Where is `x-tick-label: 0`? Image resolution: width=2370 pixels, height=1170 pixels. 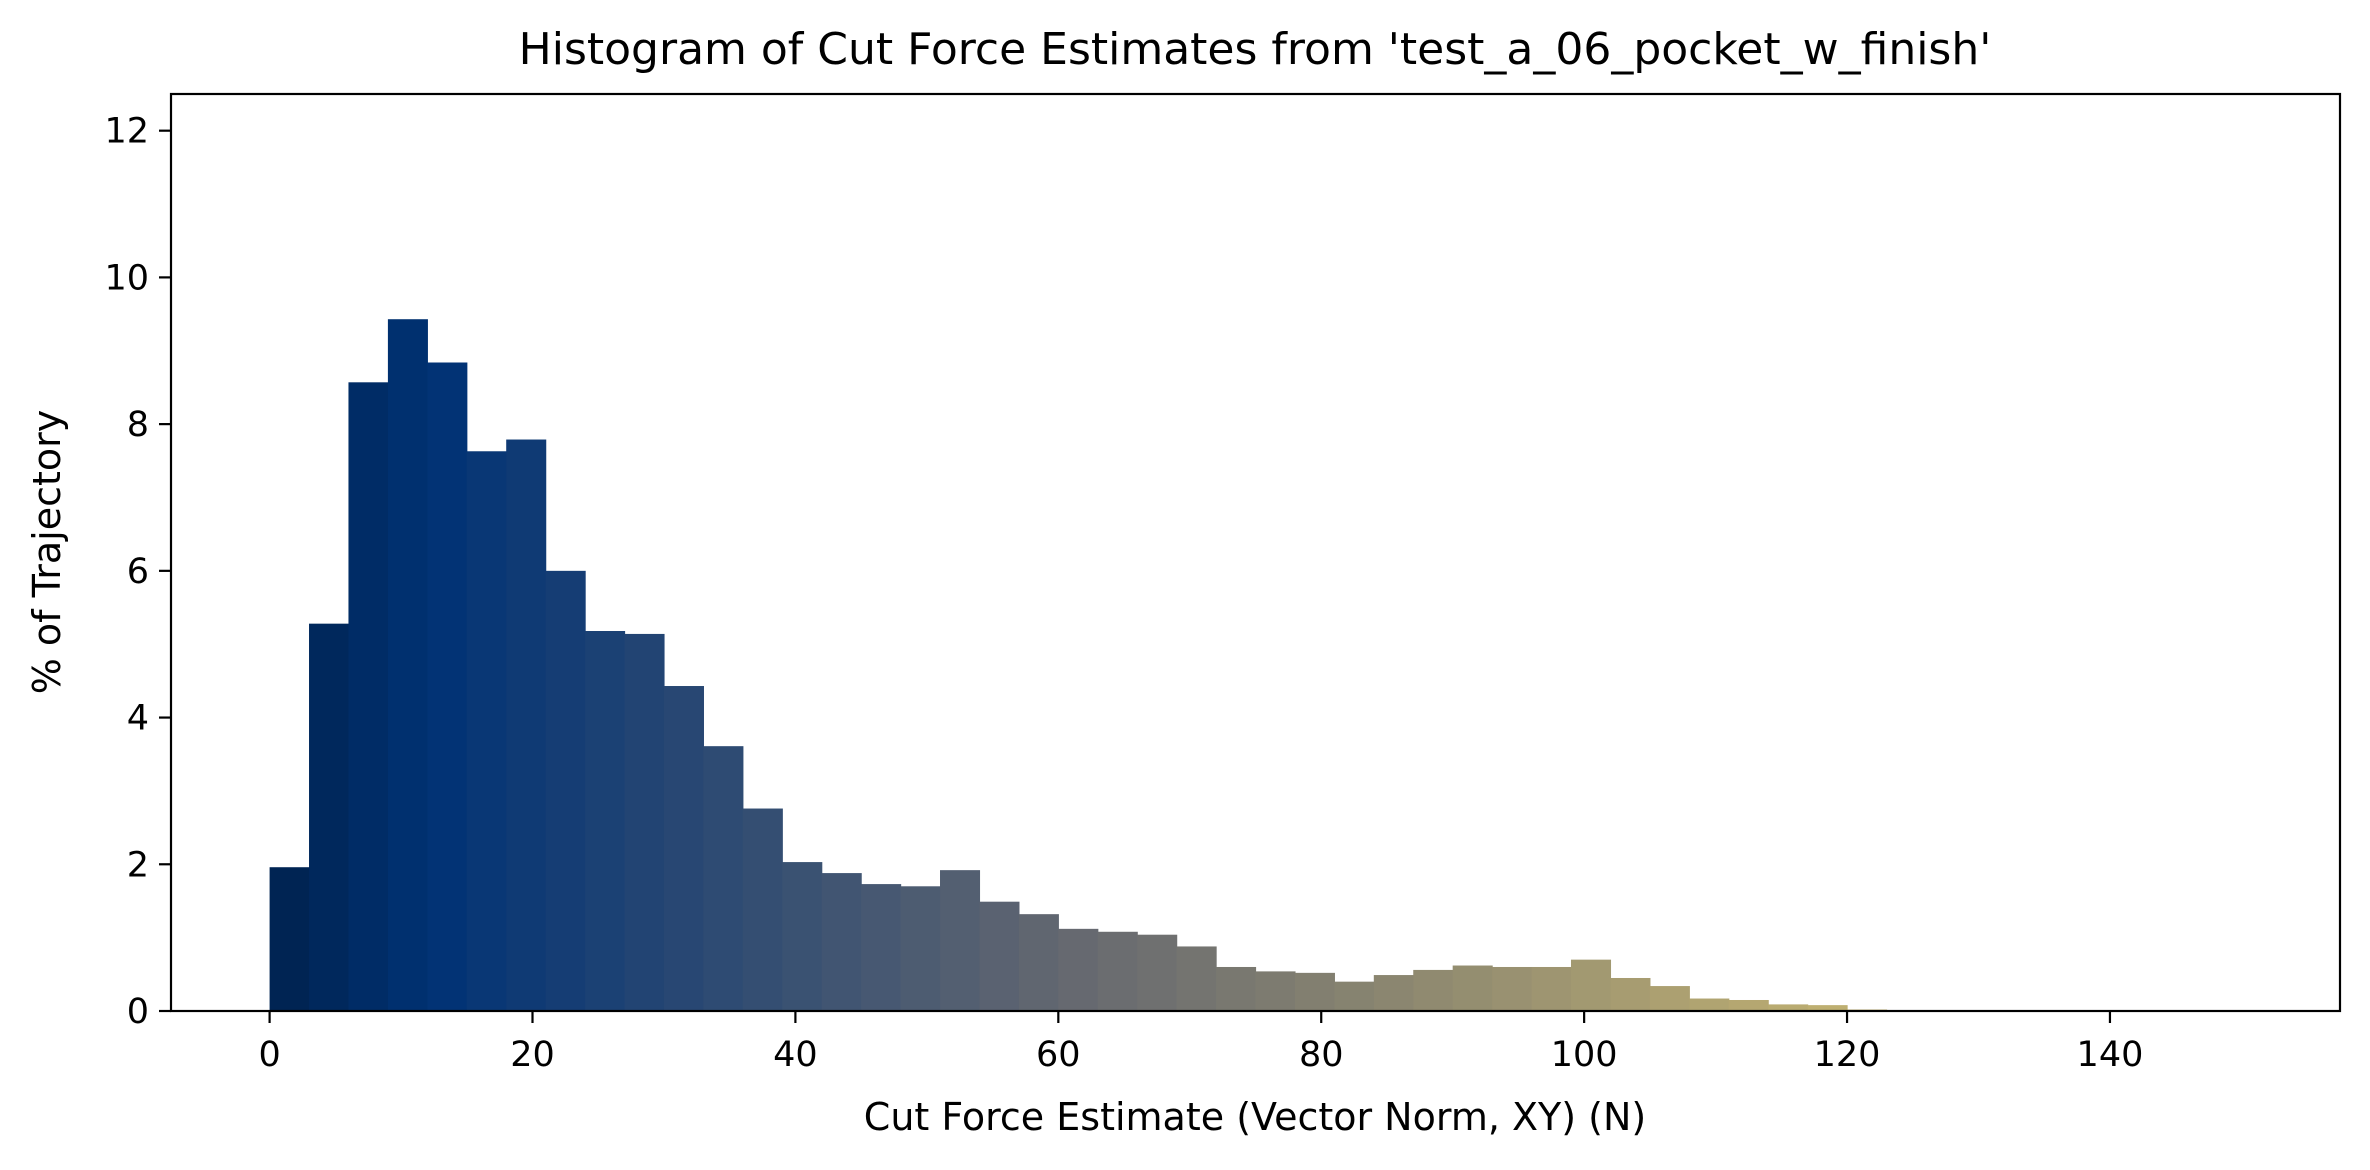
x-tick-label: 0 is located at coordinates (269, 1055).